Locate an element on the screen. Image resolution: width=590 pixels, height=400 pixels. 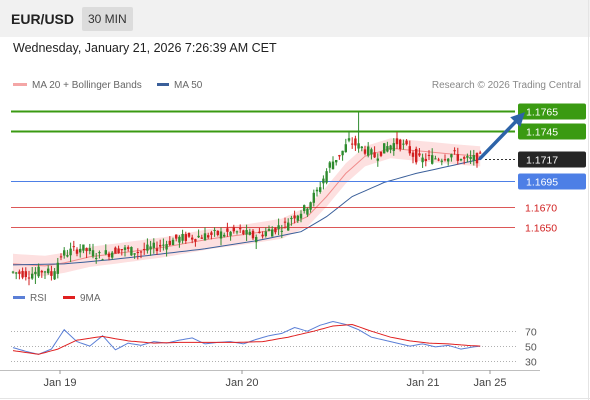
header-bar: EUR/USD 30 MIN is located at coordinates (295, 18).